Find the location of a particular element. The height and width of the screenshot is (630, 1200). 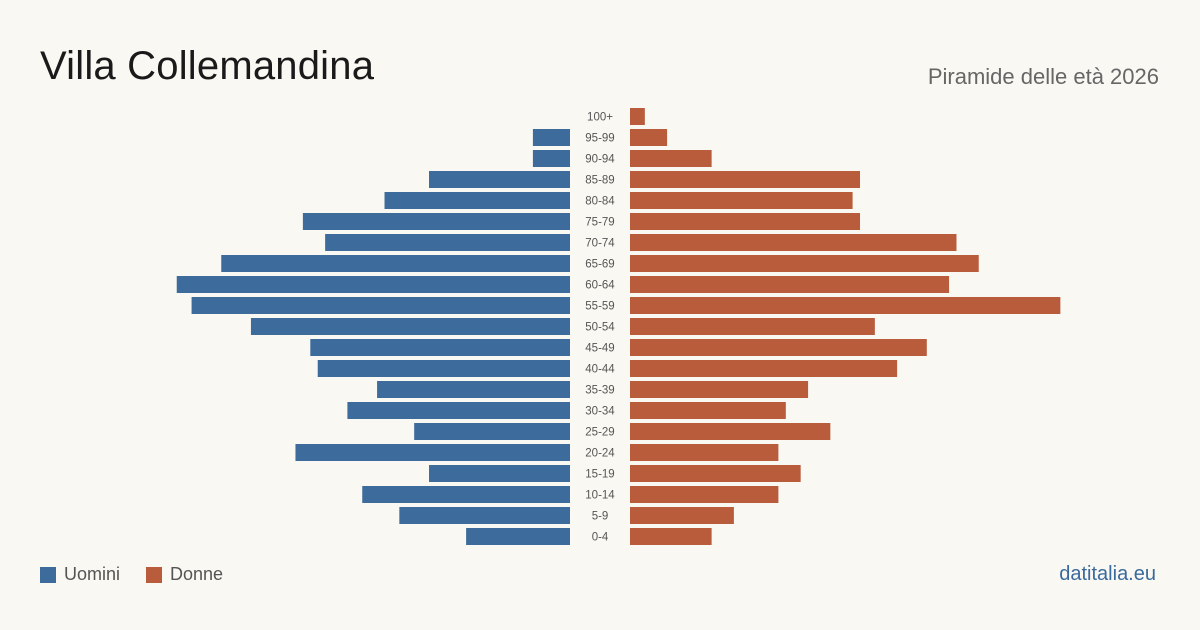

age-label-40-44: 40-44 is located at coordinates (600, 370).